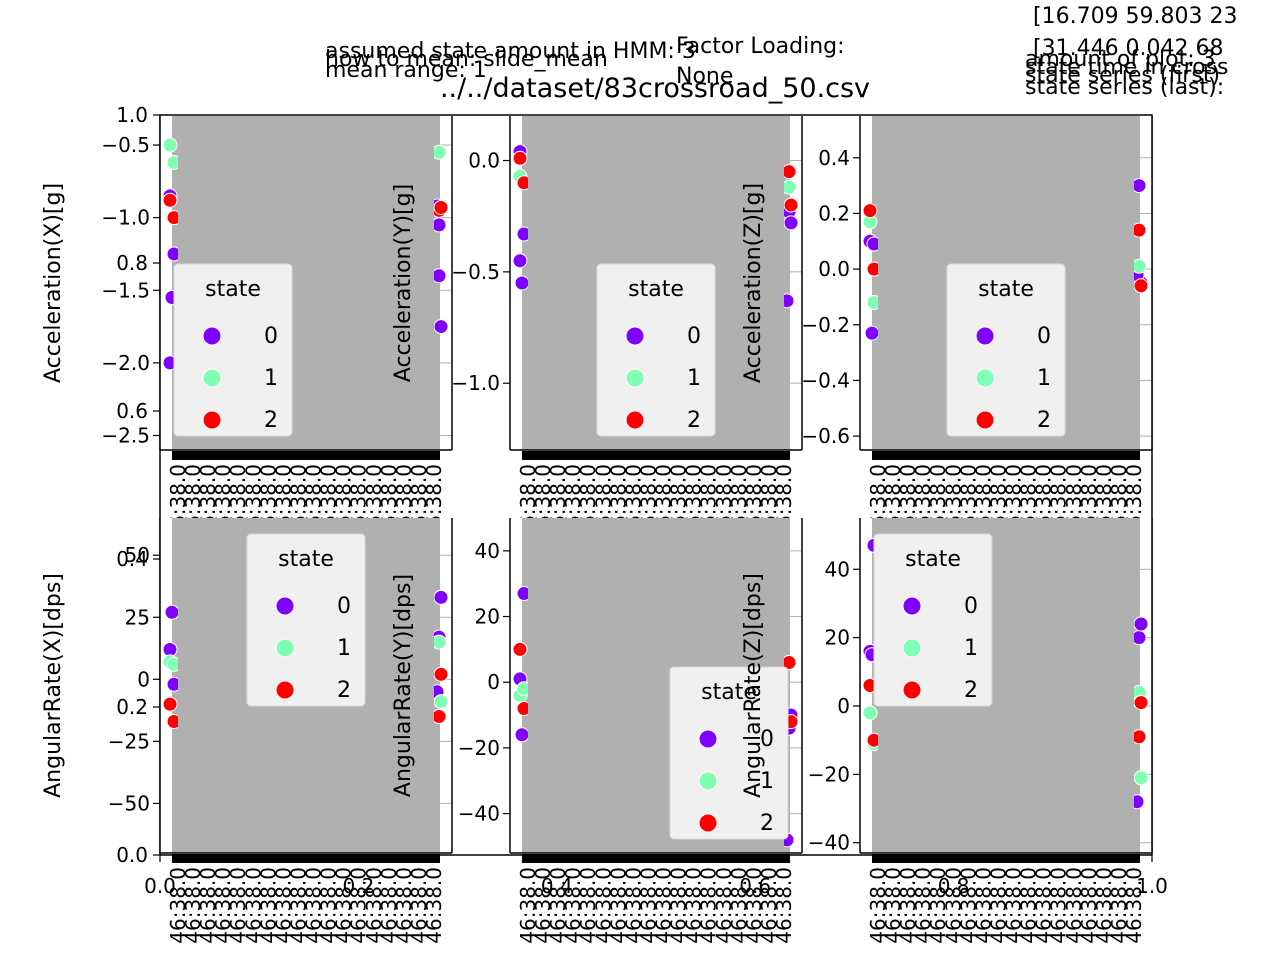 This screenshot has height=960, width=1280. I want to click on background-xtick-label: 0.6, so click(755, 886).